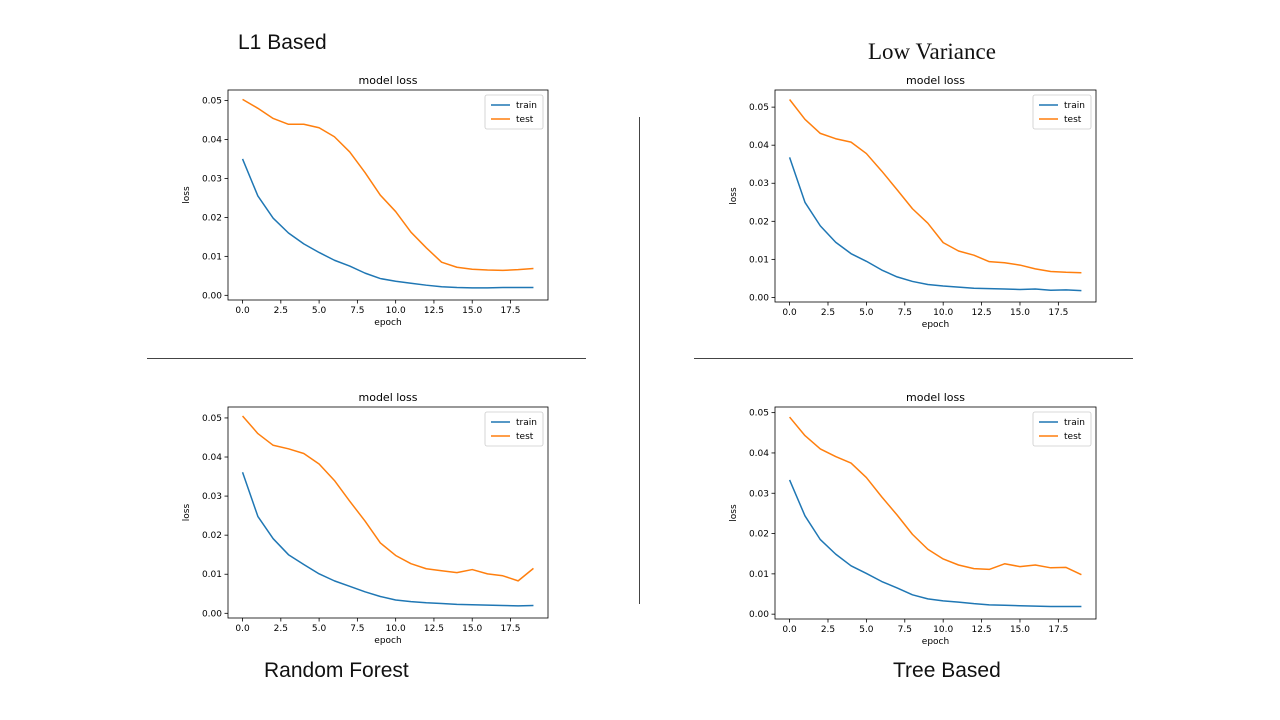 The height and width of the screenshot is (720, 1280). What do you see at coordinates (336, 670) in the screenshot?
I see `caption-random-forest: Random Forest` at bounding box center [336, 670].